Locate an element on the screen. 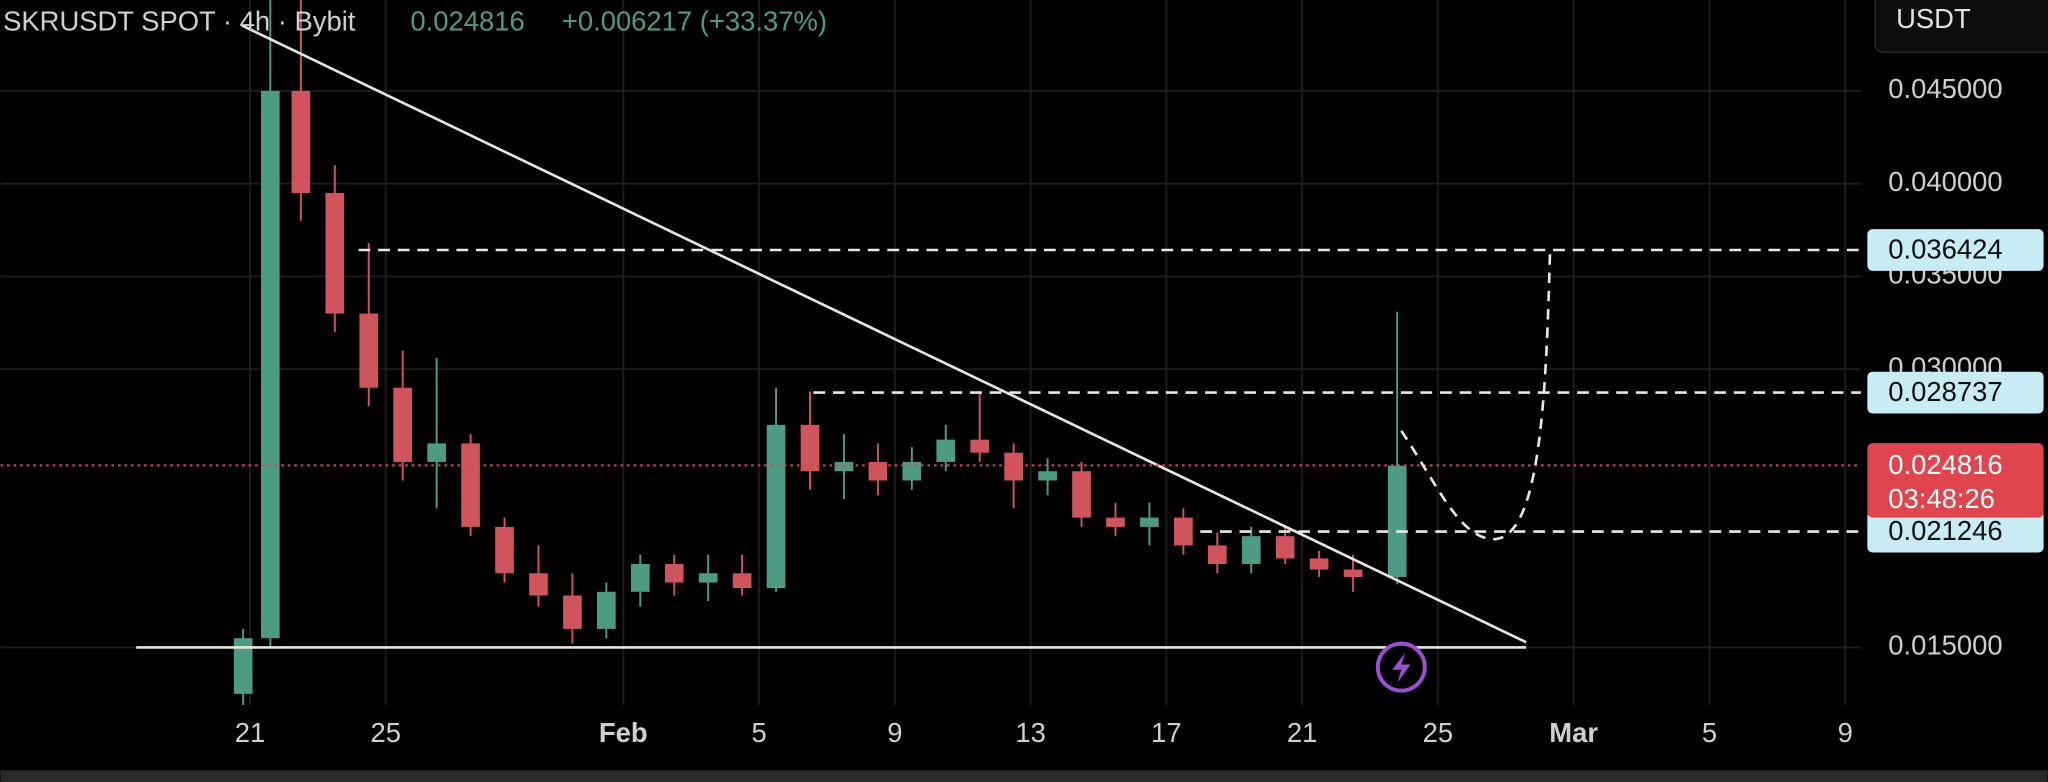 This screenshot has width=2048, height=782. level-label: 0.028737 is located at coordinates (1945, 391).